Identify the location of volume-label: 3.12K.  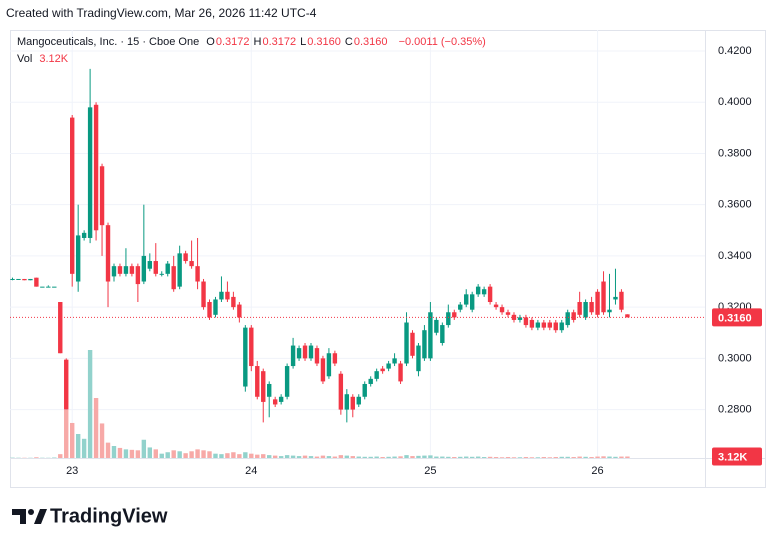
(732, 457).